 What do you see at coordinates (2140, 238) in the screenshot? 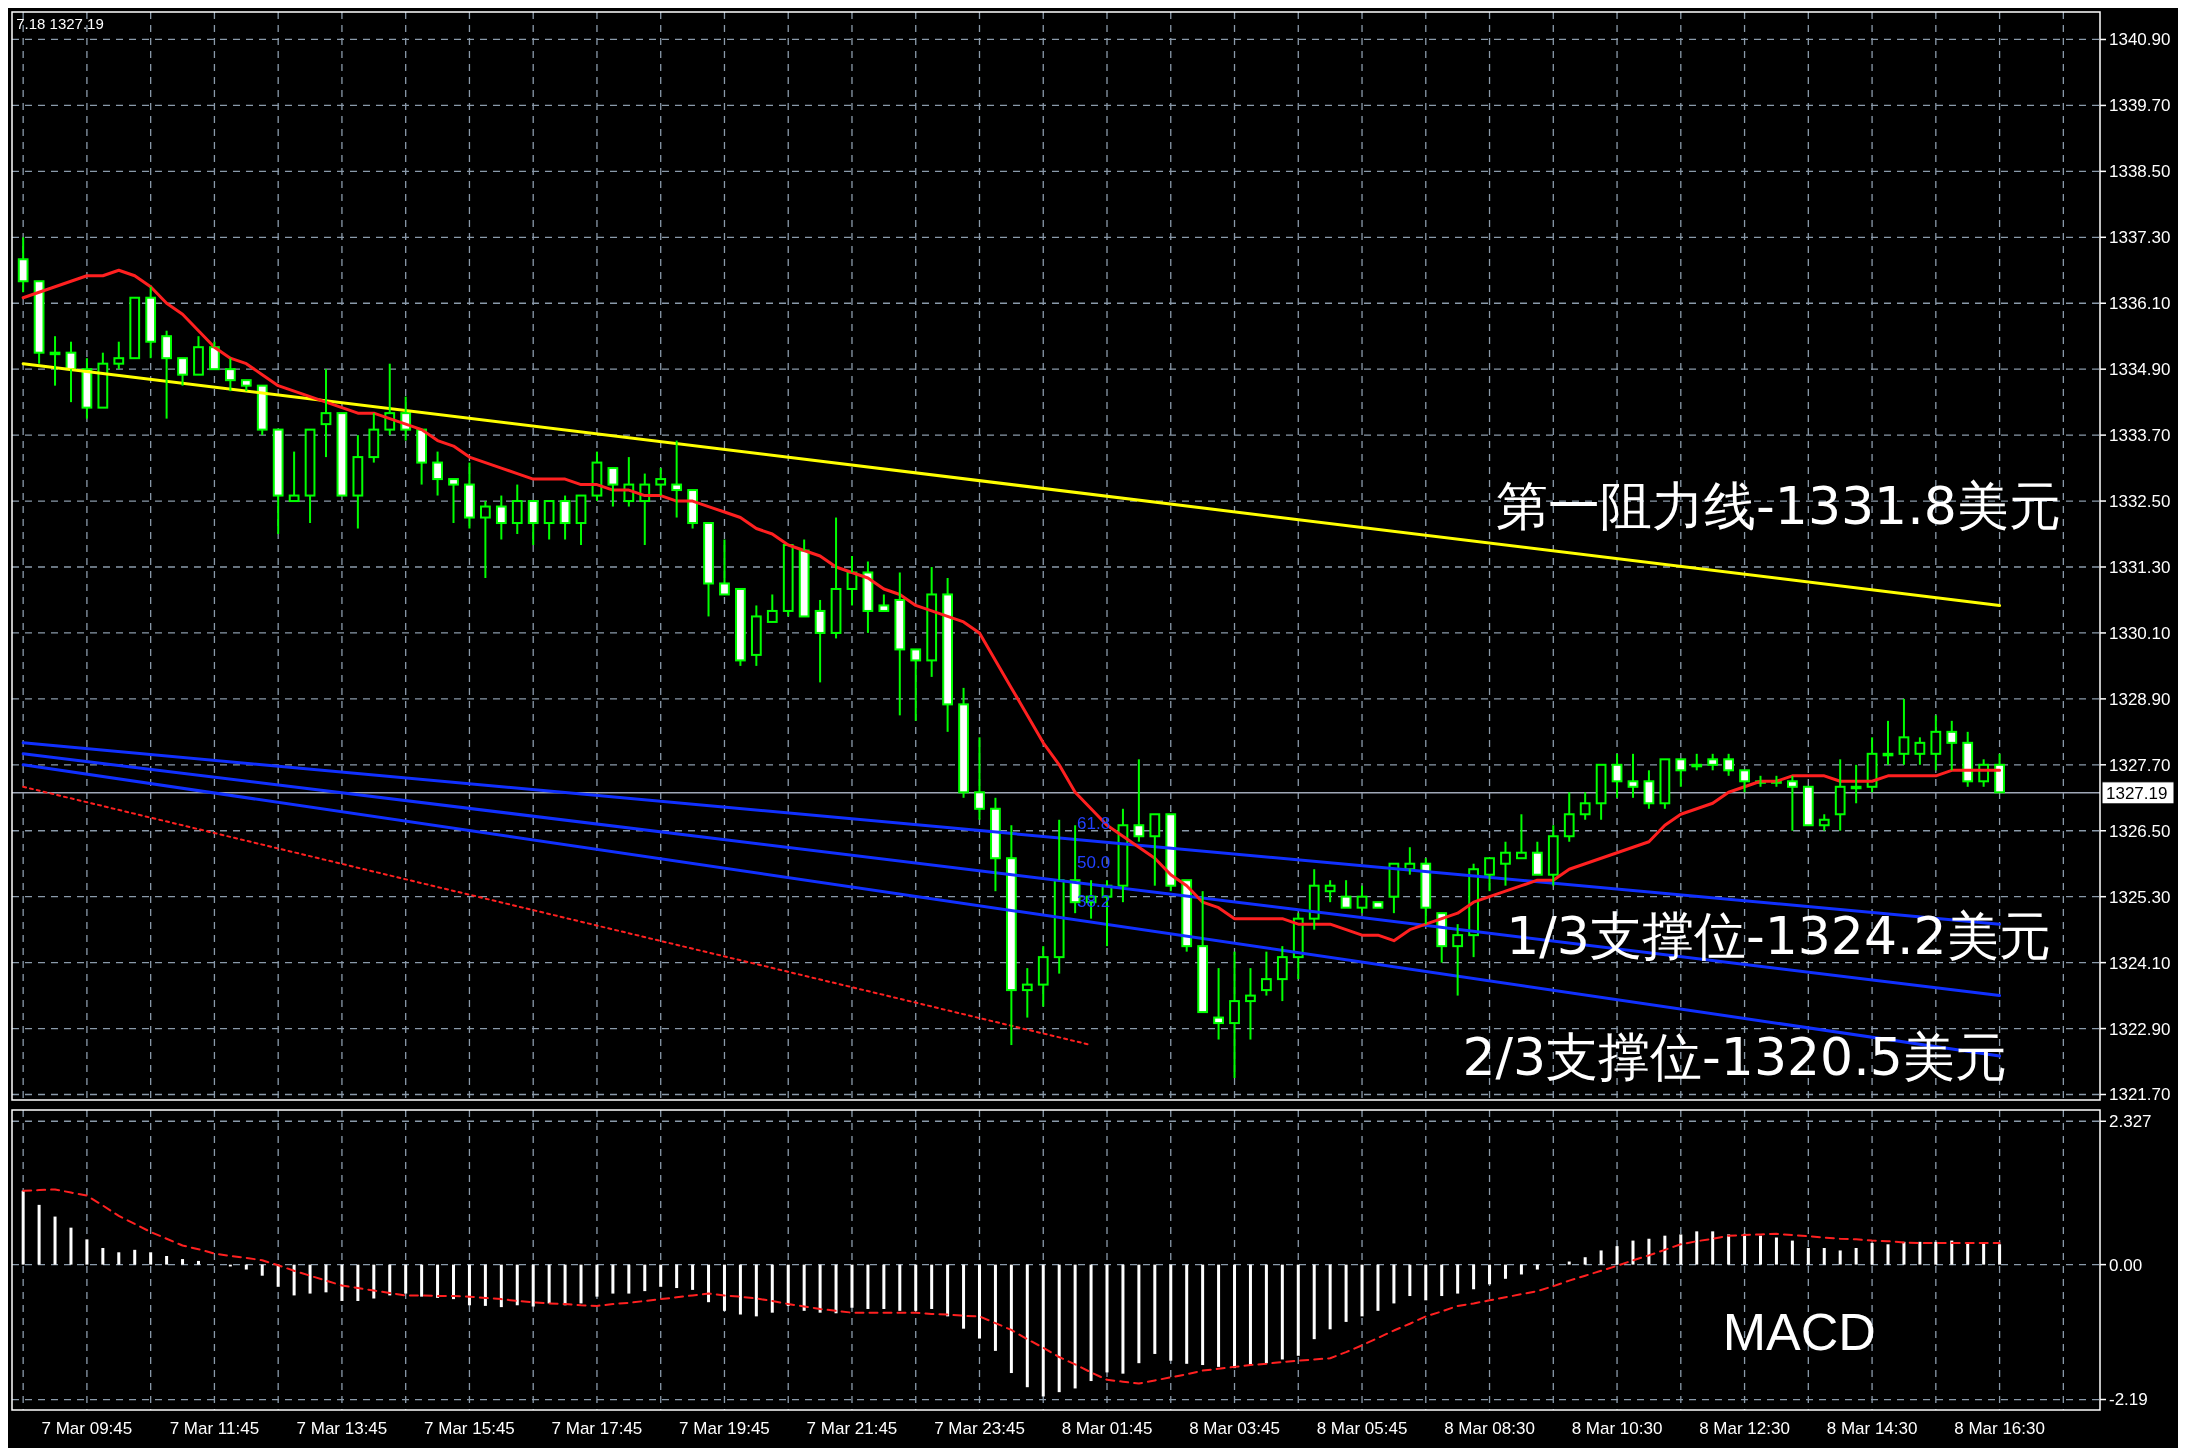
I see `y-tick-label: 1337.30` at bounding box center [2140, 238].